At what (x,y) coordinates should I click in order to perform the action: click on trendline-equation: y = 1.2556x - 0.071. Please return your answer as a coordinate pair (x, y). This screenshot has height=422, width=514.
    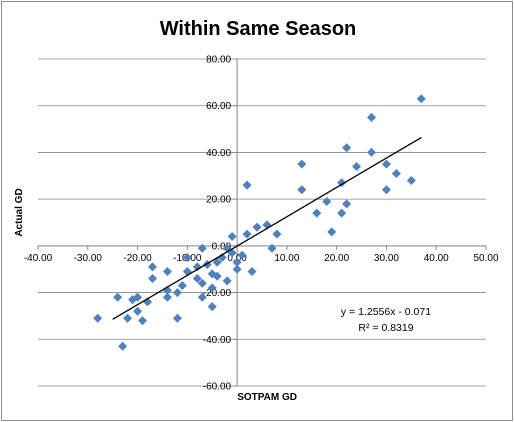
    Looking at the image, I should click on (386, 312).